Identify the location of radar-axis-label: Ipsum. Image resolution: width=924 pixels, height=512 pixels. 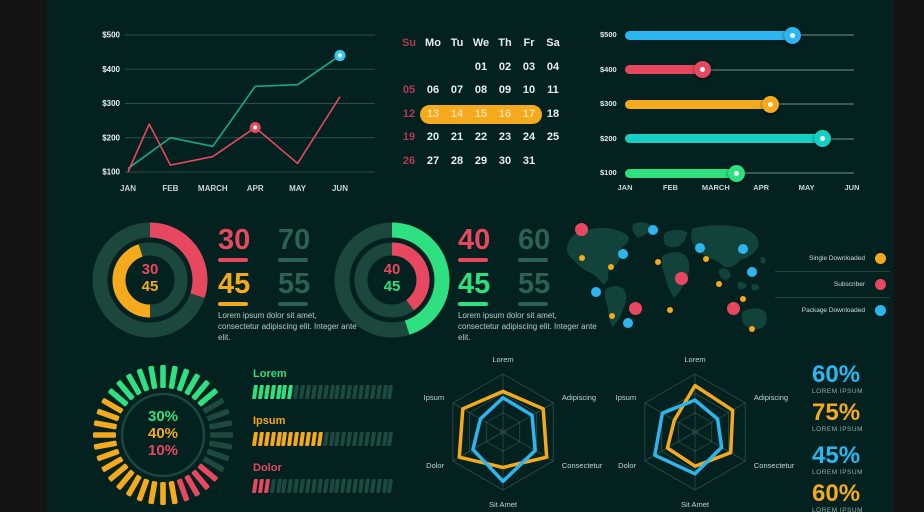
(434, 397).